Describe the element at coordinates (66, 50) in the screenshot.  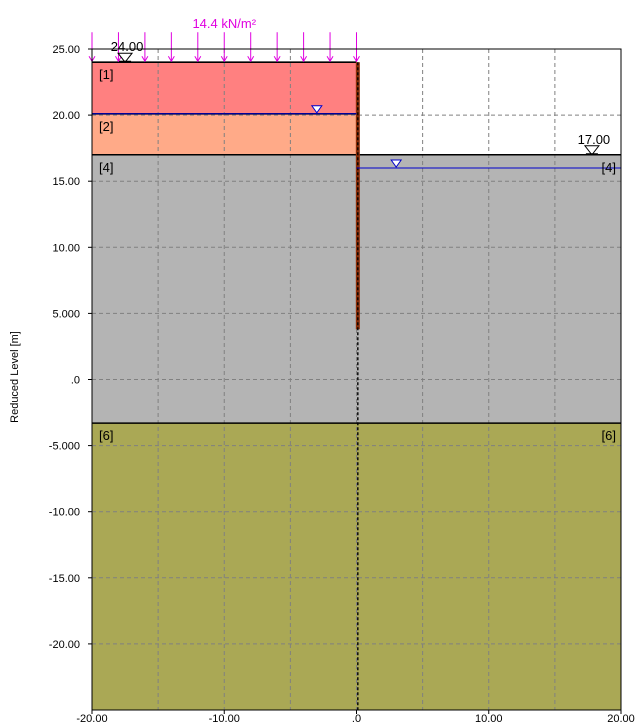
I see `y-tick-label: 25.00` at that location.